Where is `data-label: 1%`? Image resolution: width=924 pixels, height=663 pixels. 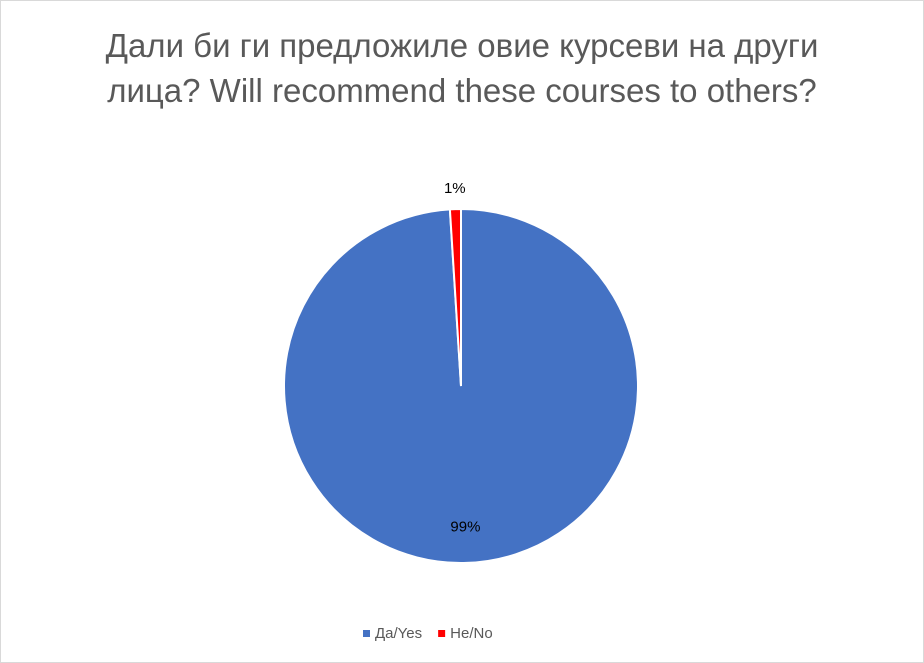
data-label: 1% is located at coordinates (455, 188).